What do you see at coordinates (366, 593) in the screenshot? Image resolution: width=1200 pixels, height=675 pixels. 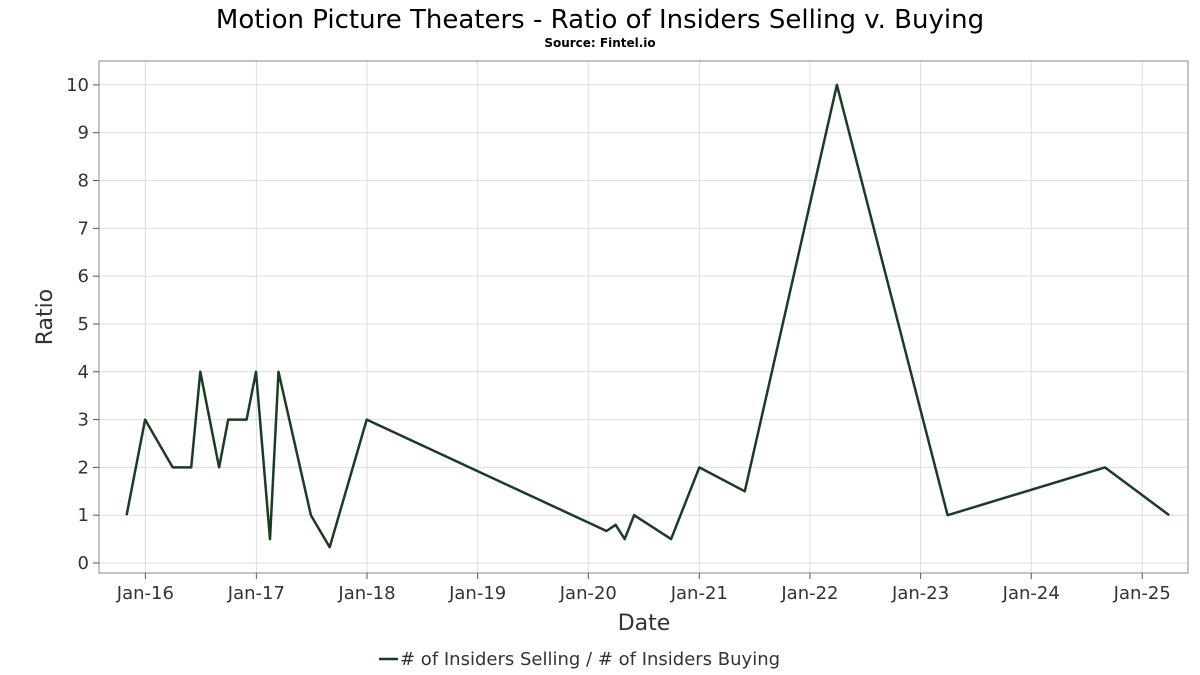 I see `x-tick-label: Jan-18` at bounding box center [366, 593].